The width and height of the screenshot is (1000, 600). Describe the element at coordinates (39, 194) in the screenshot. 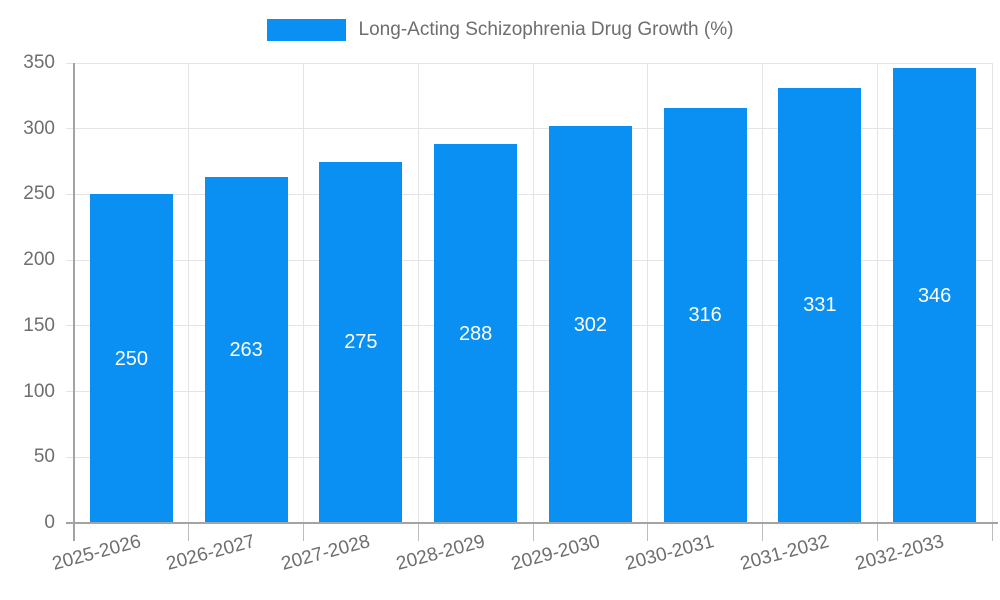

I see `y-axis-tick-label: 250` at that location.